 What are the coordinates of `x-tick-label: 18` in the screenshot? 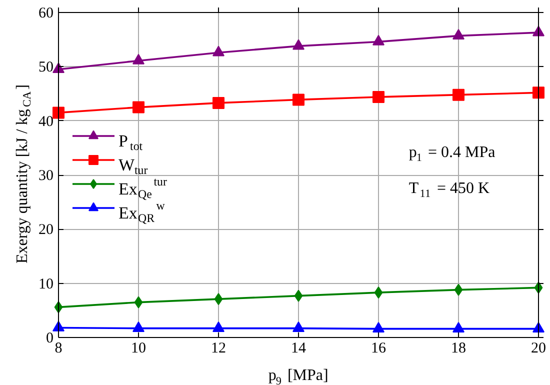 It's located at (458, 348).